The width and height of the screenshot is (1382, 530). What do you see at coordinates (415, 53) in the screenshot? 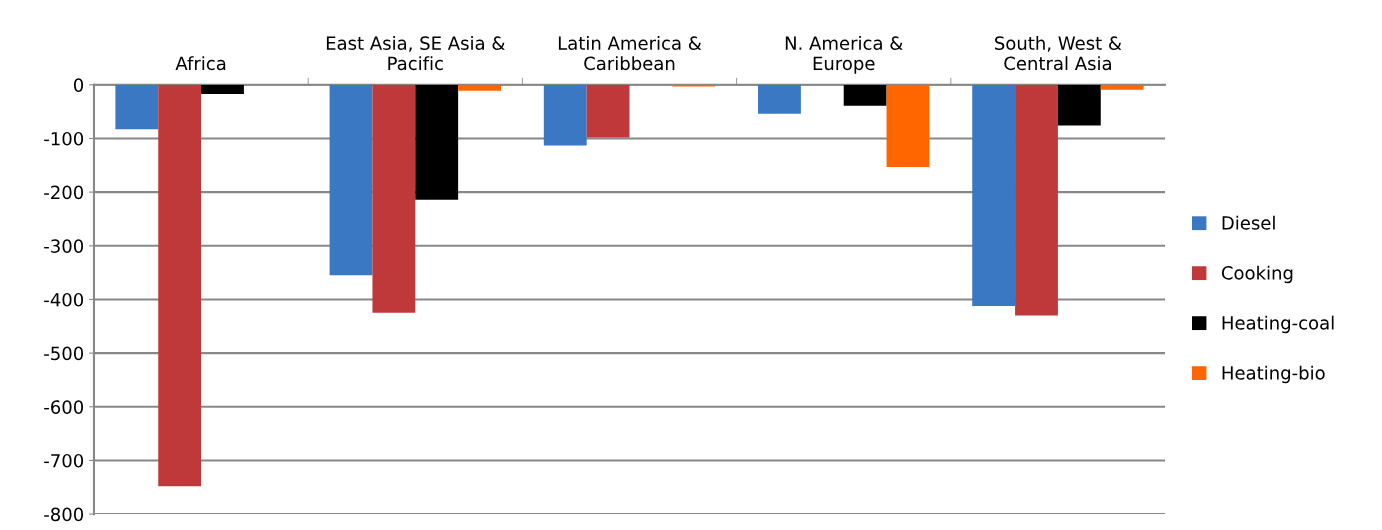
I see `x-tick-label: East Asia, SE Asia & Pacific` at bounding box center [415, 53].